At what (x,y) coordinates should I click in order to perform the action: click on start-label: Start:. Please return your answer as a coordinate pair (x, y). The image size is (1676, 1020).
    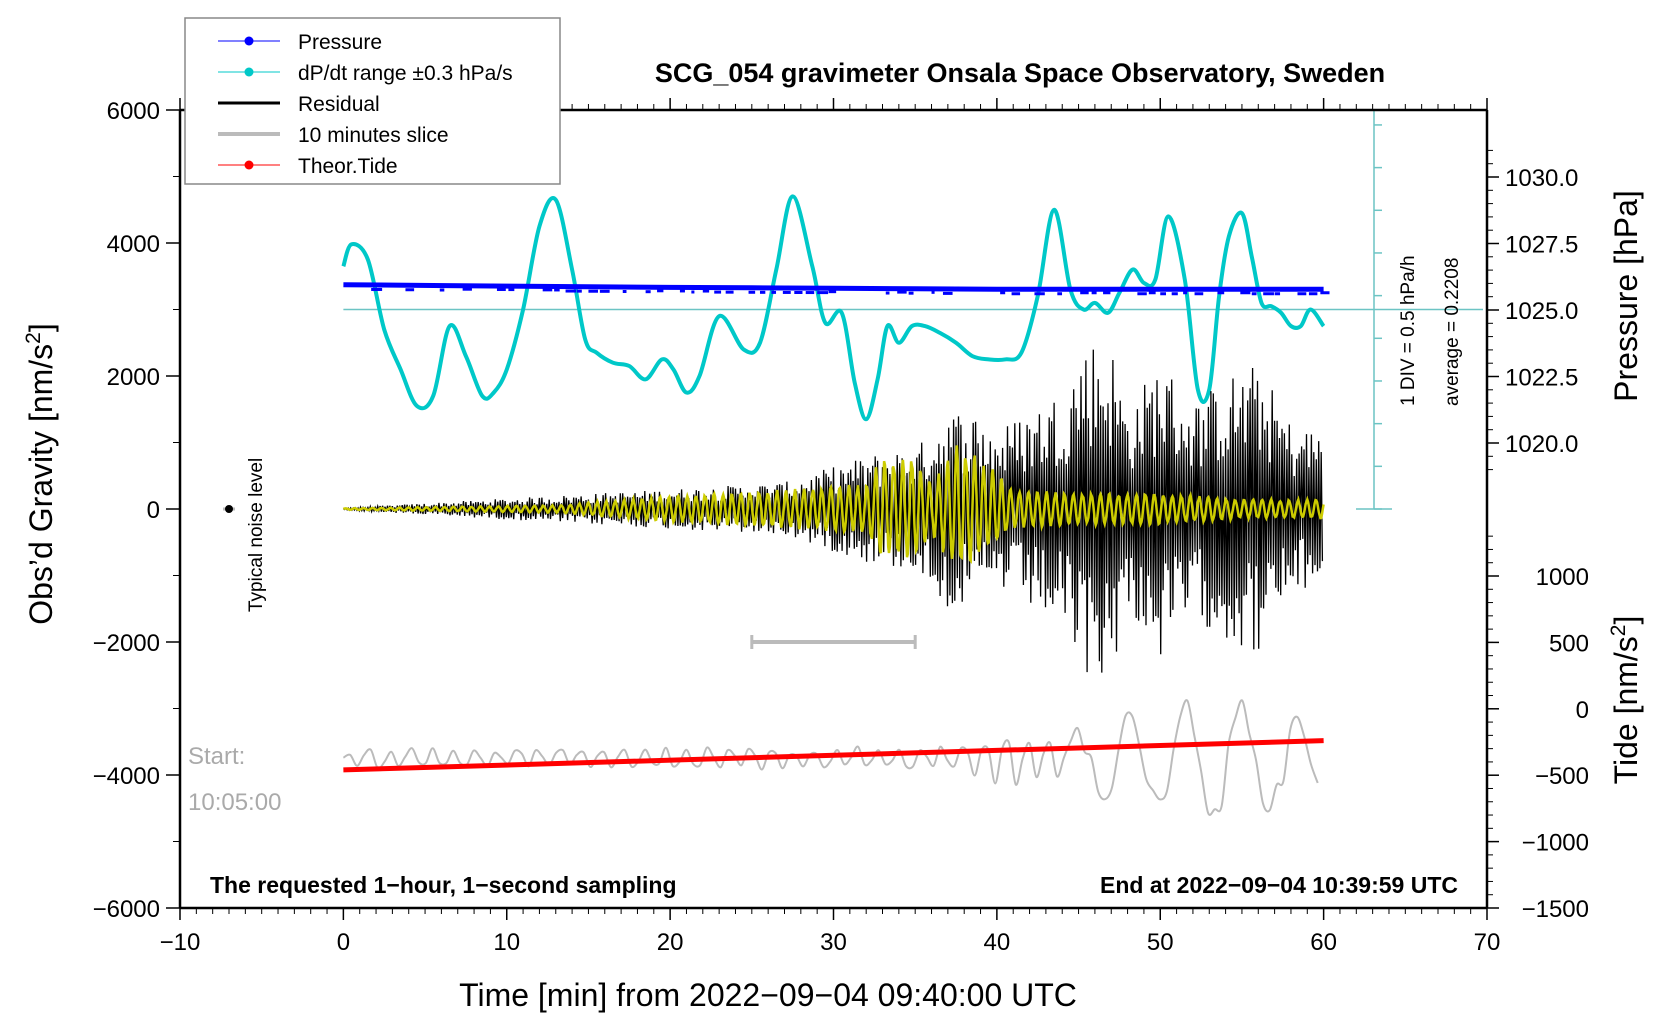
    Looking at the image, I should click on (216, 756).